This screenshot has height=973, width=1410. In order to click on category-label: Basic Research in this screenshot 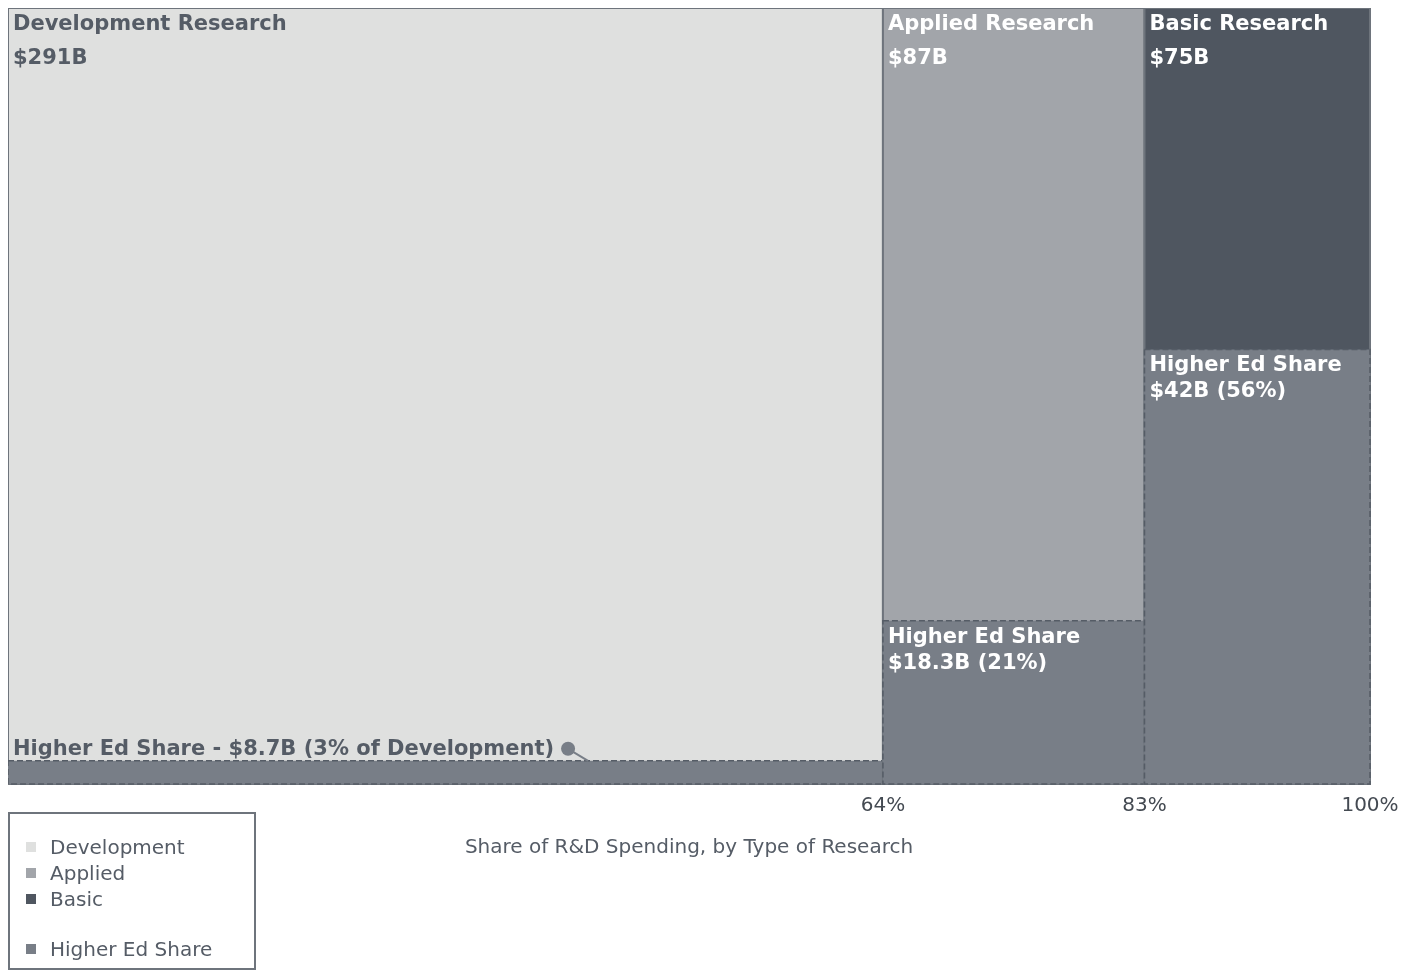, I will do `click(1239, 22)`.